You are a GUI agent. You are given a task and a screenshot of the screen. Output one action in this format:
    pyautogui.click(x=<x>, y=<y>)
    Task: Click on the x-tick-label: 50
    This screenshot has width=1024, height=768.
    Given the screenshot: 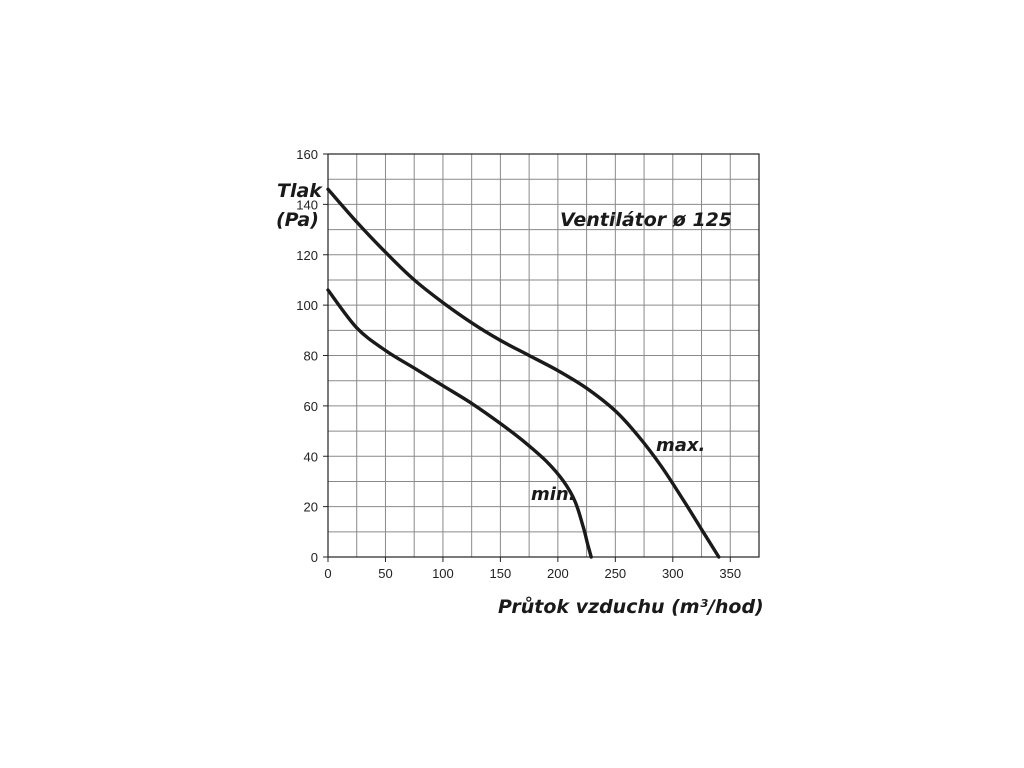 What is the action you would take?
    pyautogui.click(x=385, y=573)
    